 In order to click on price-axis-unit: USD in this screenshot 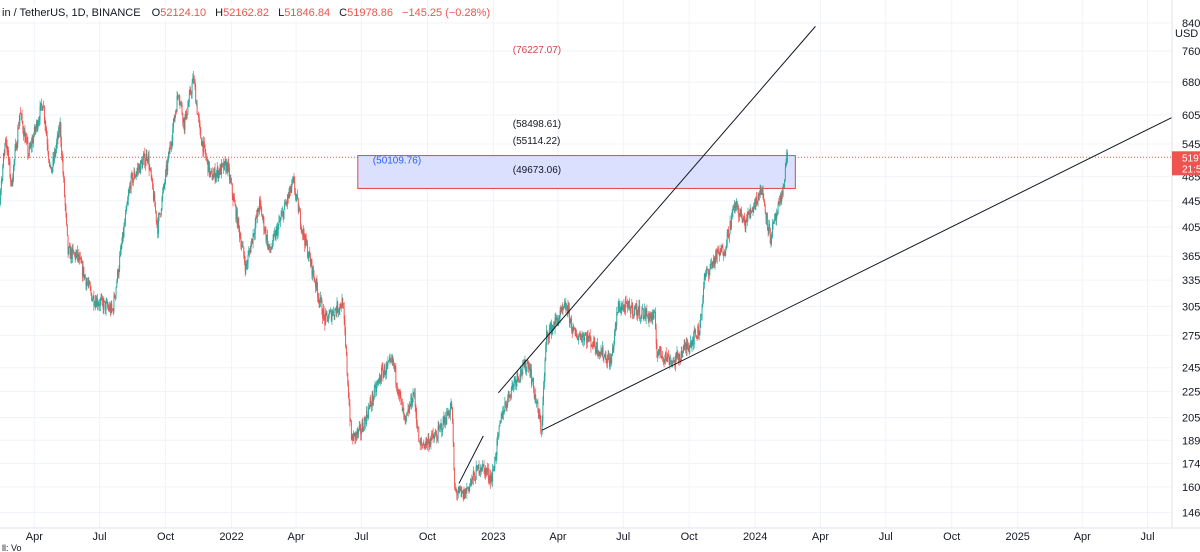, I will do `click(1186, 34)`.